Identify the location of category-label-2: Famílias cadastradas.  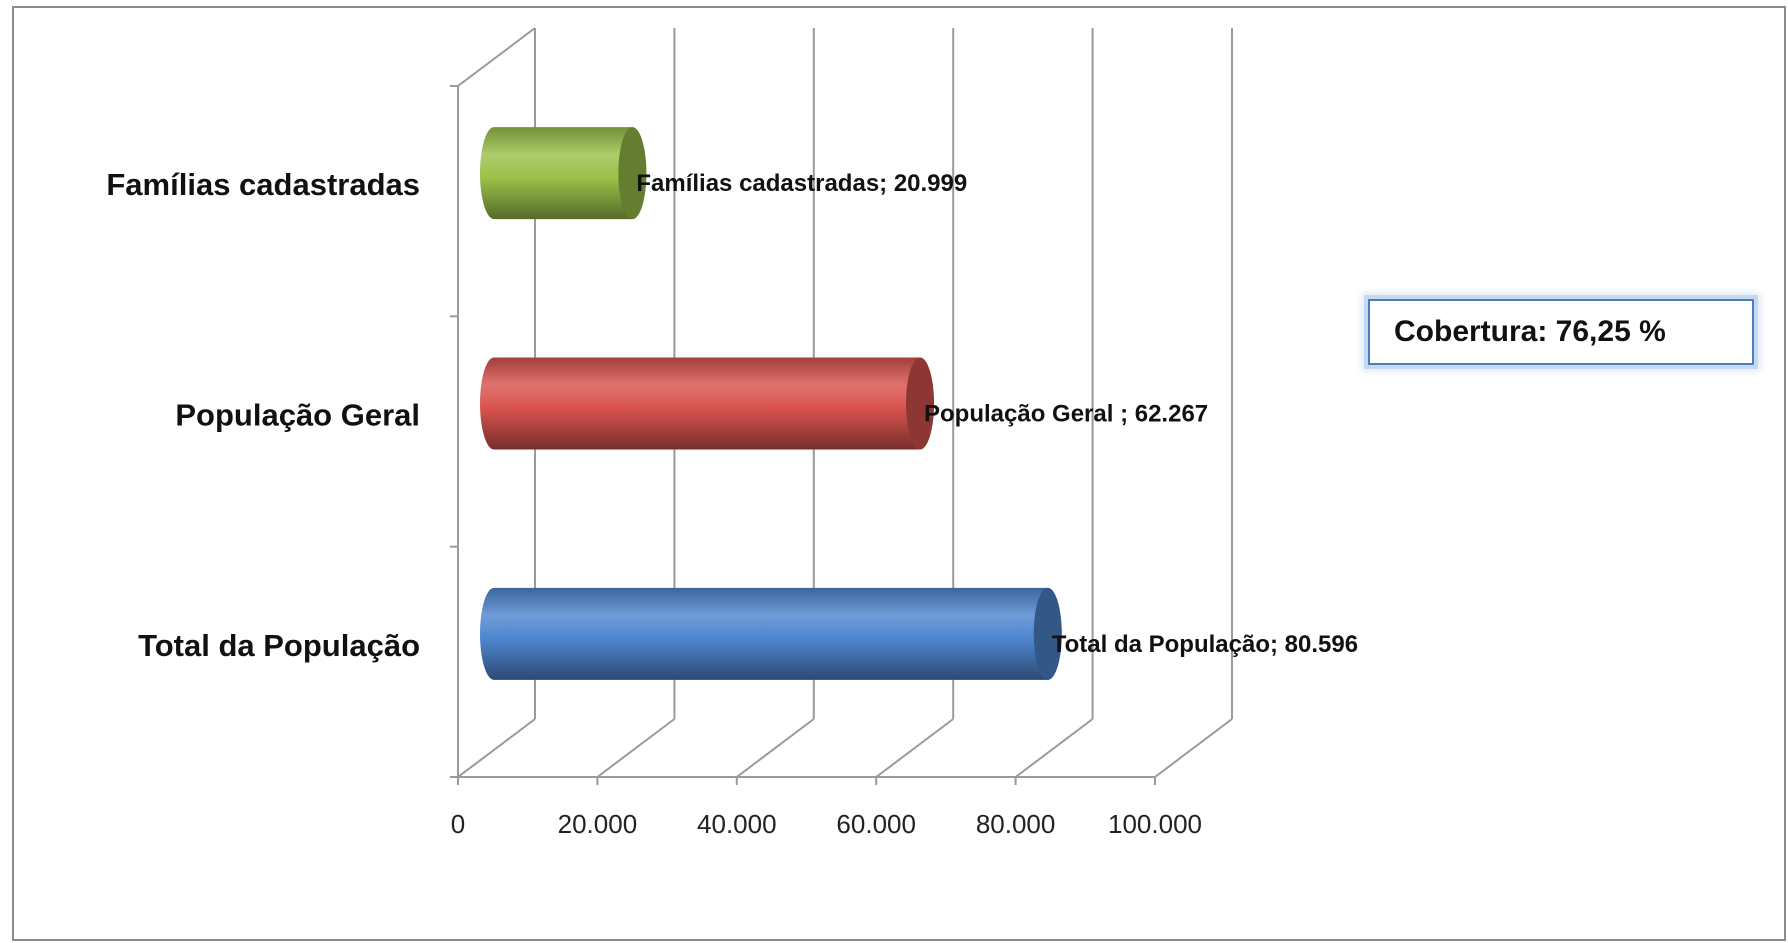
(263, 184).